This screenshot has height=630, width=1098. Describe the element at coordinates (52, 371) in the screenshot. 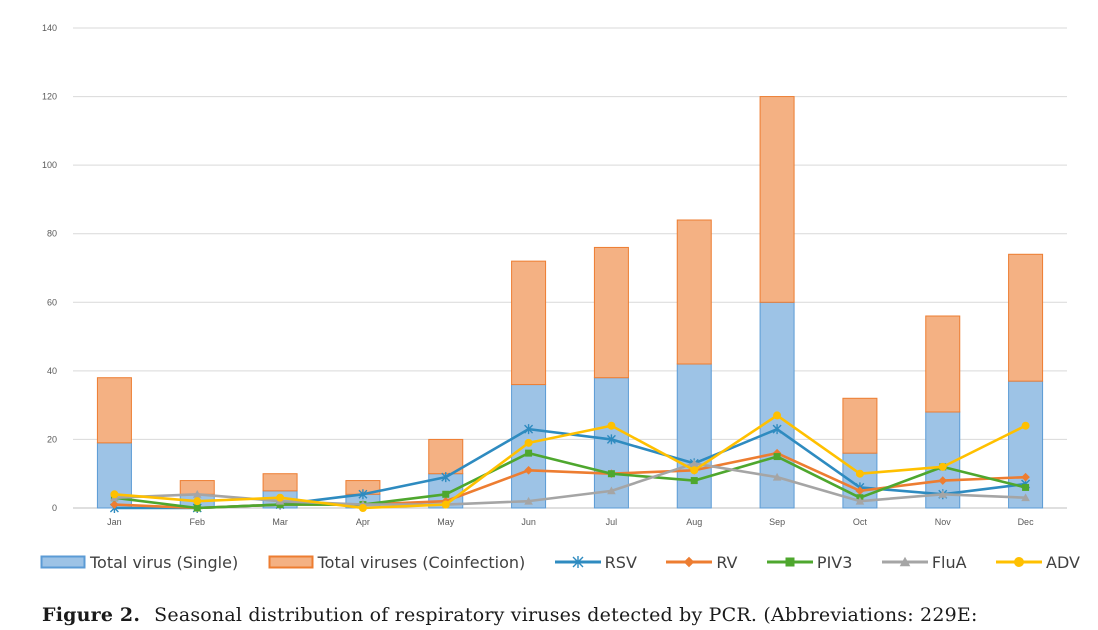

I see `y-tick-label: 40` at that location.